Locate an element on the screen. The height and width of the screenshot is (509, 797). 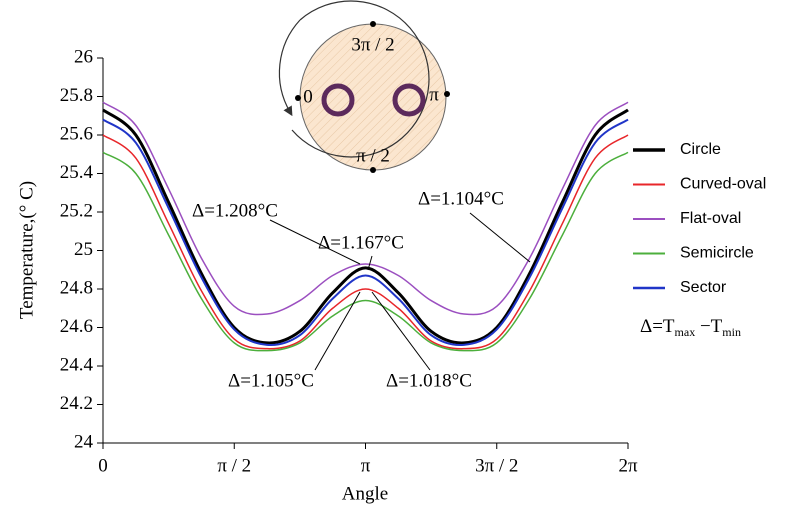
y-axis-title: Temperature,(° C) is located at coordinates (26, 250).